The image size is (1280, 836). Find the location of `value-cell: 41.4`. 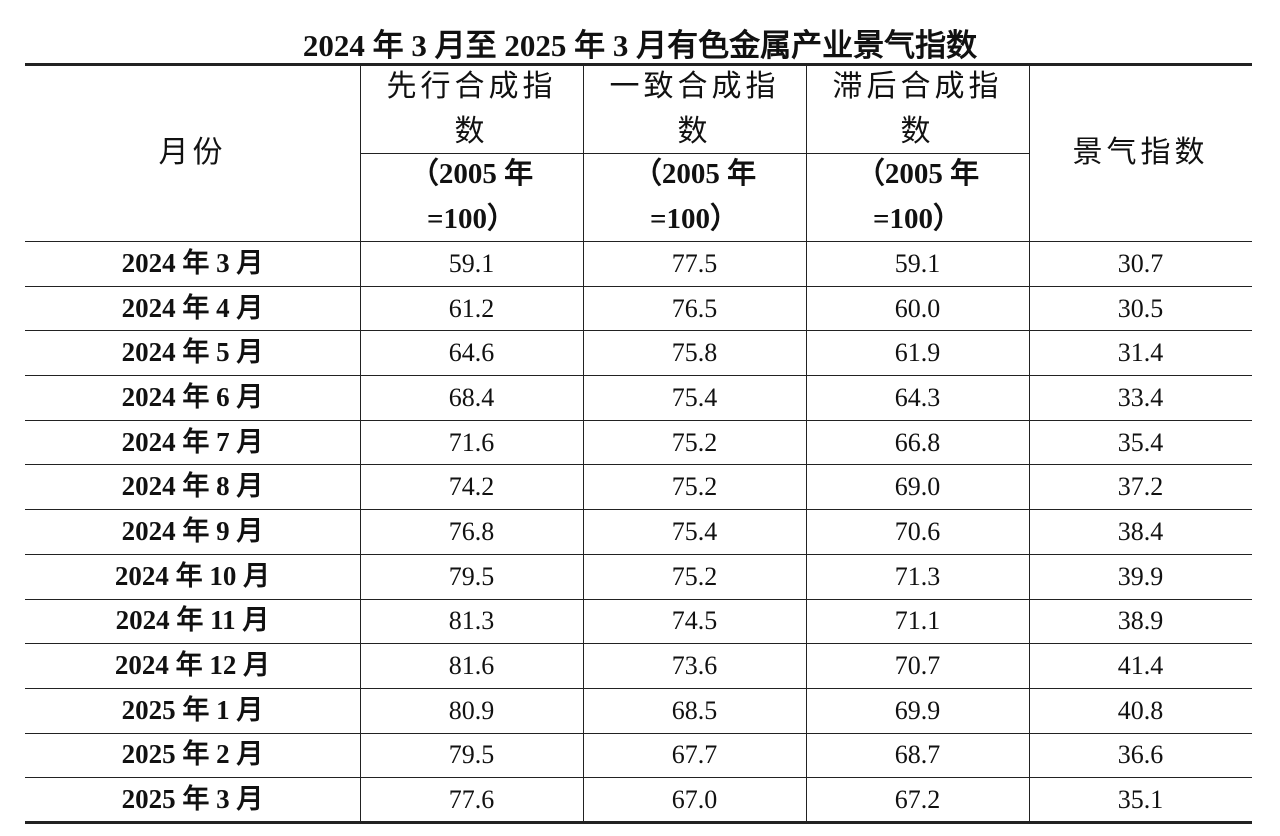

value-cell: 41.4 is located at coordinates (1140, 665).